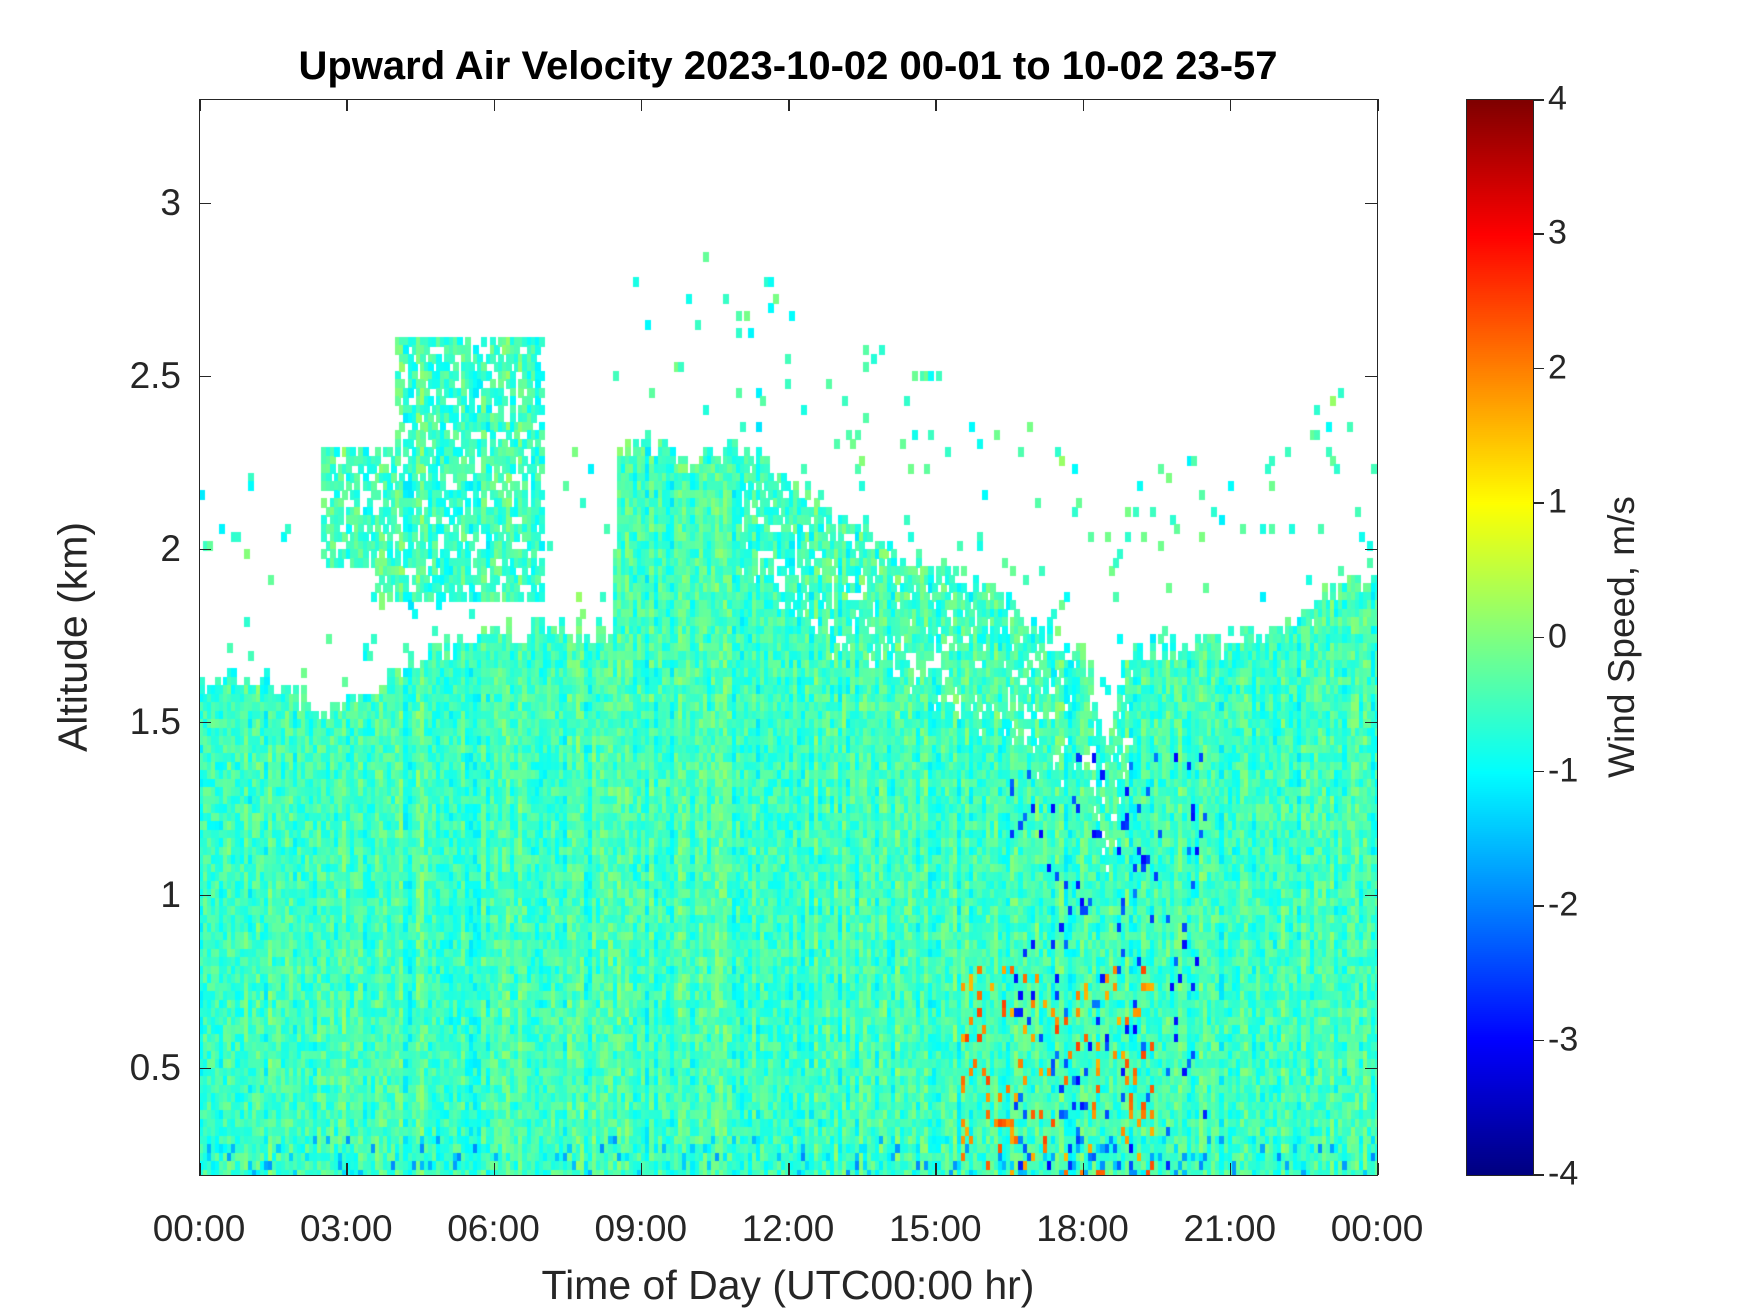 The image size is (1750, 1313). What do you see at coordinates (155, 721) in the screenshot?
I see `y-tick-label: 1.5` at bounding box center [155, 721].